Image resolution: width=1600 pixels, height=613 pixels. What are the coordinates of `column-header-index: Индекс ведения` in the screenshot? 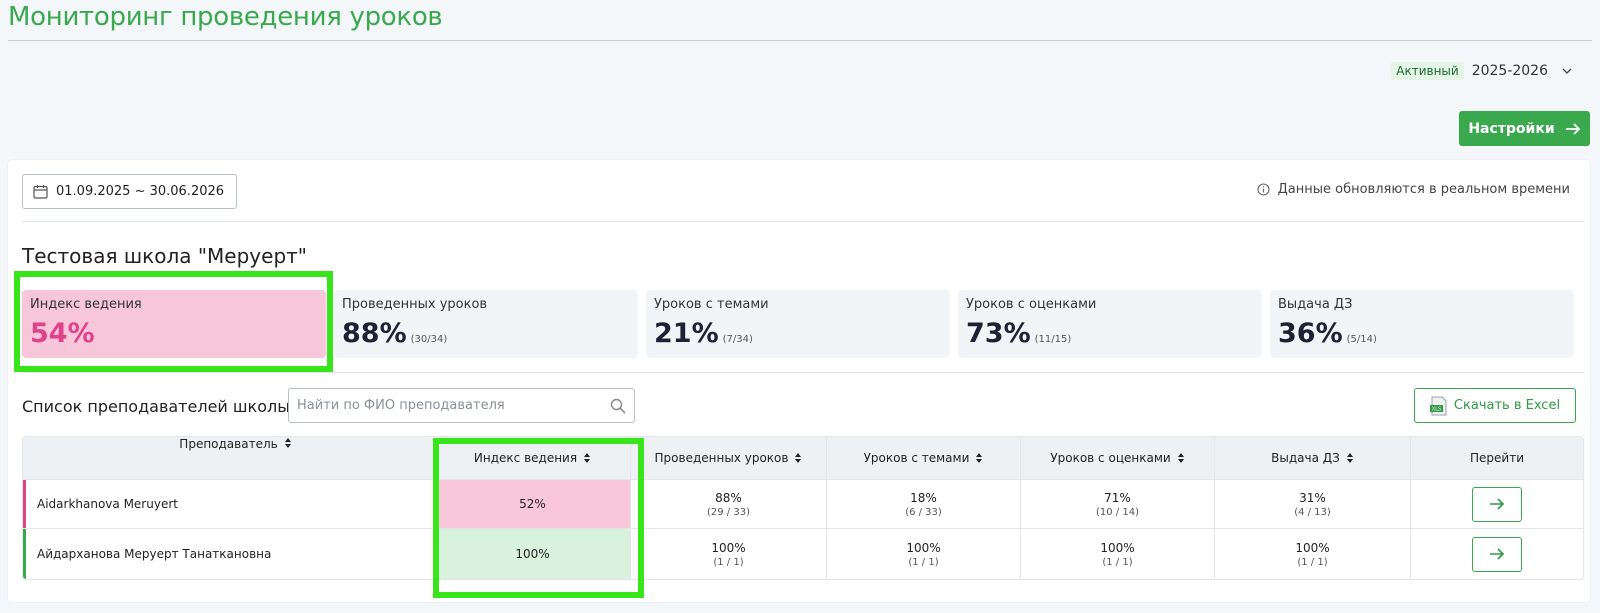 It's located at (532, 458).